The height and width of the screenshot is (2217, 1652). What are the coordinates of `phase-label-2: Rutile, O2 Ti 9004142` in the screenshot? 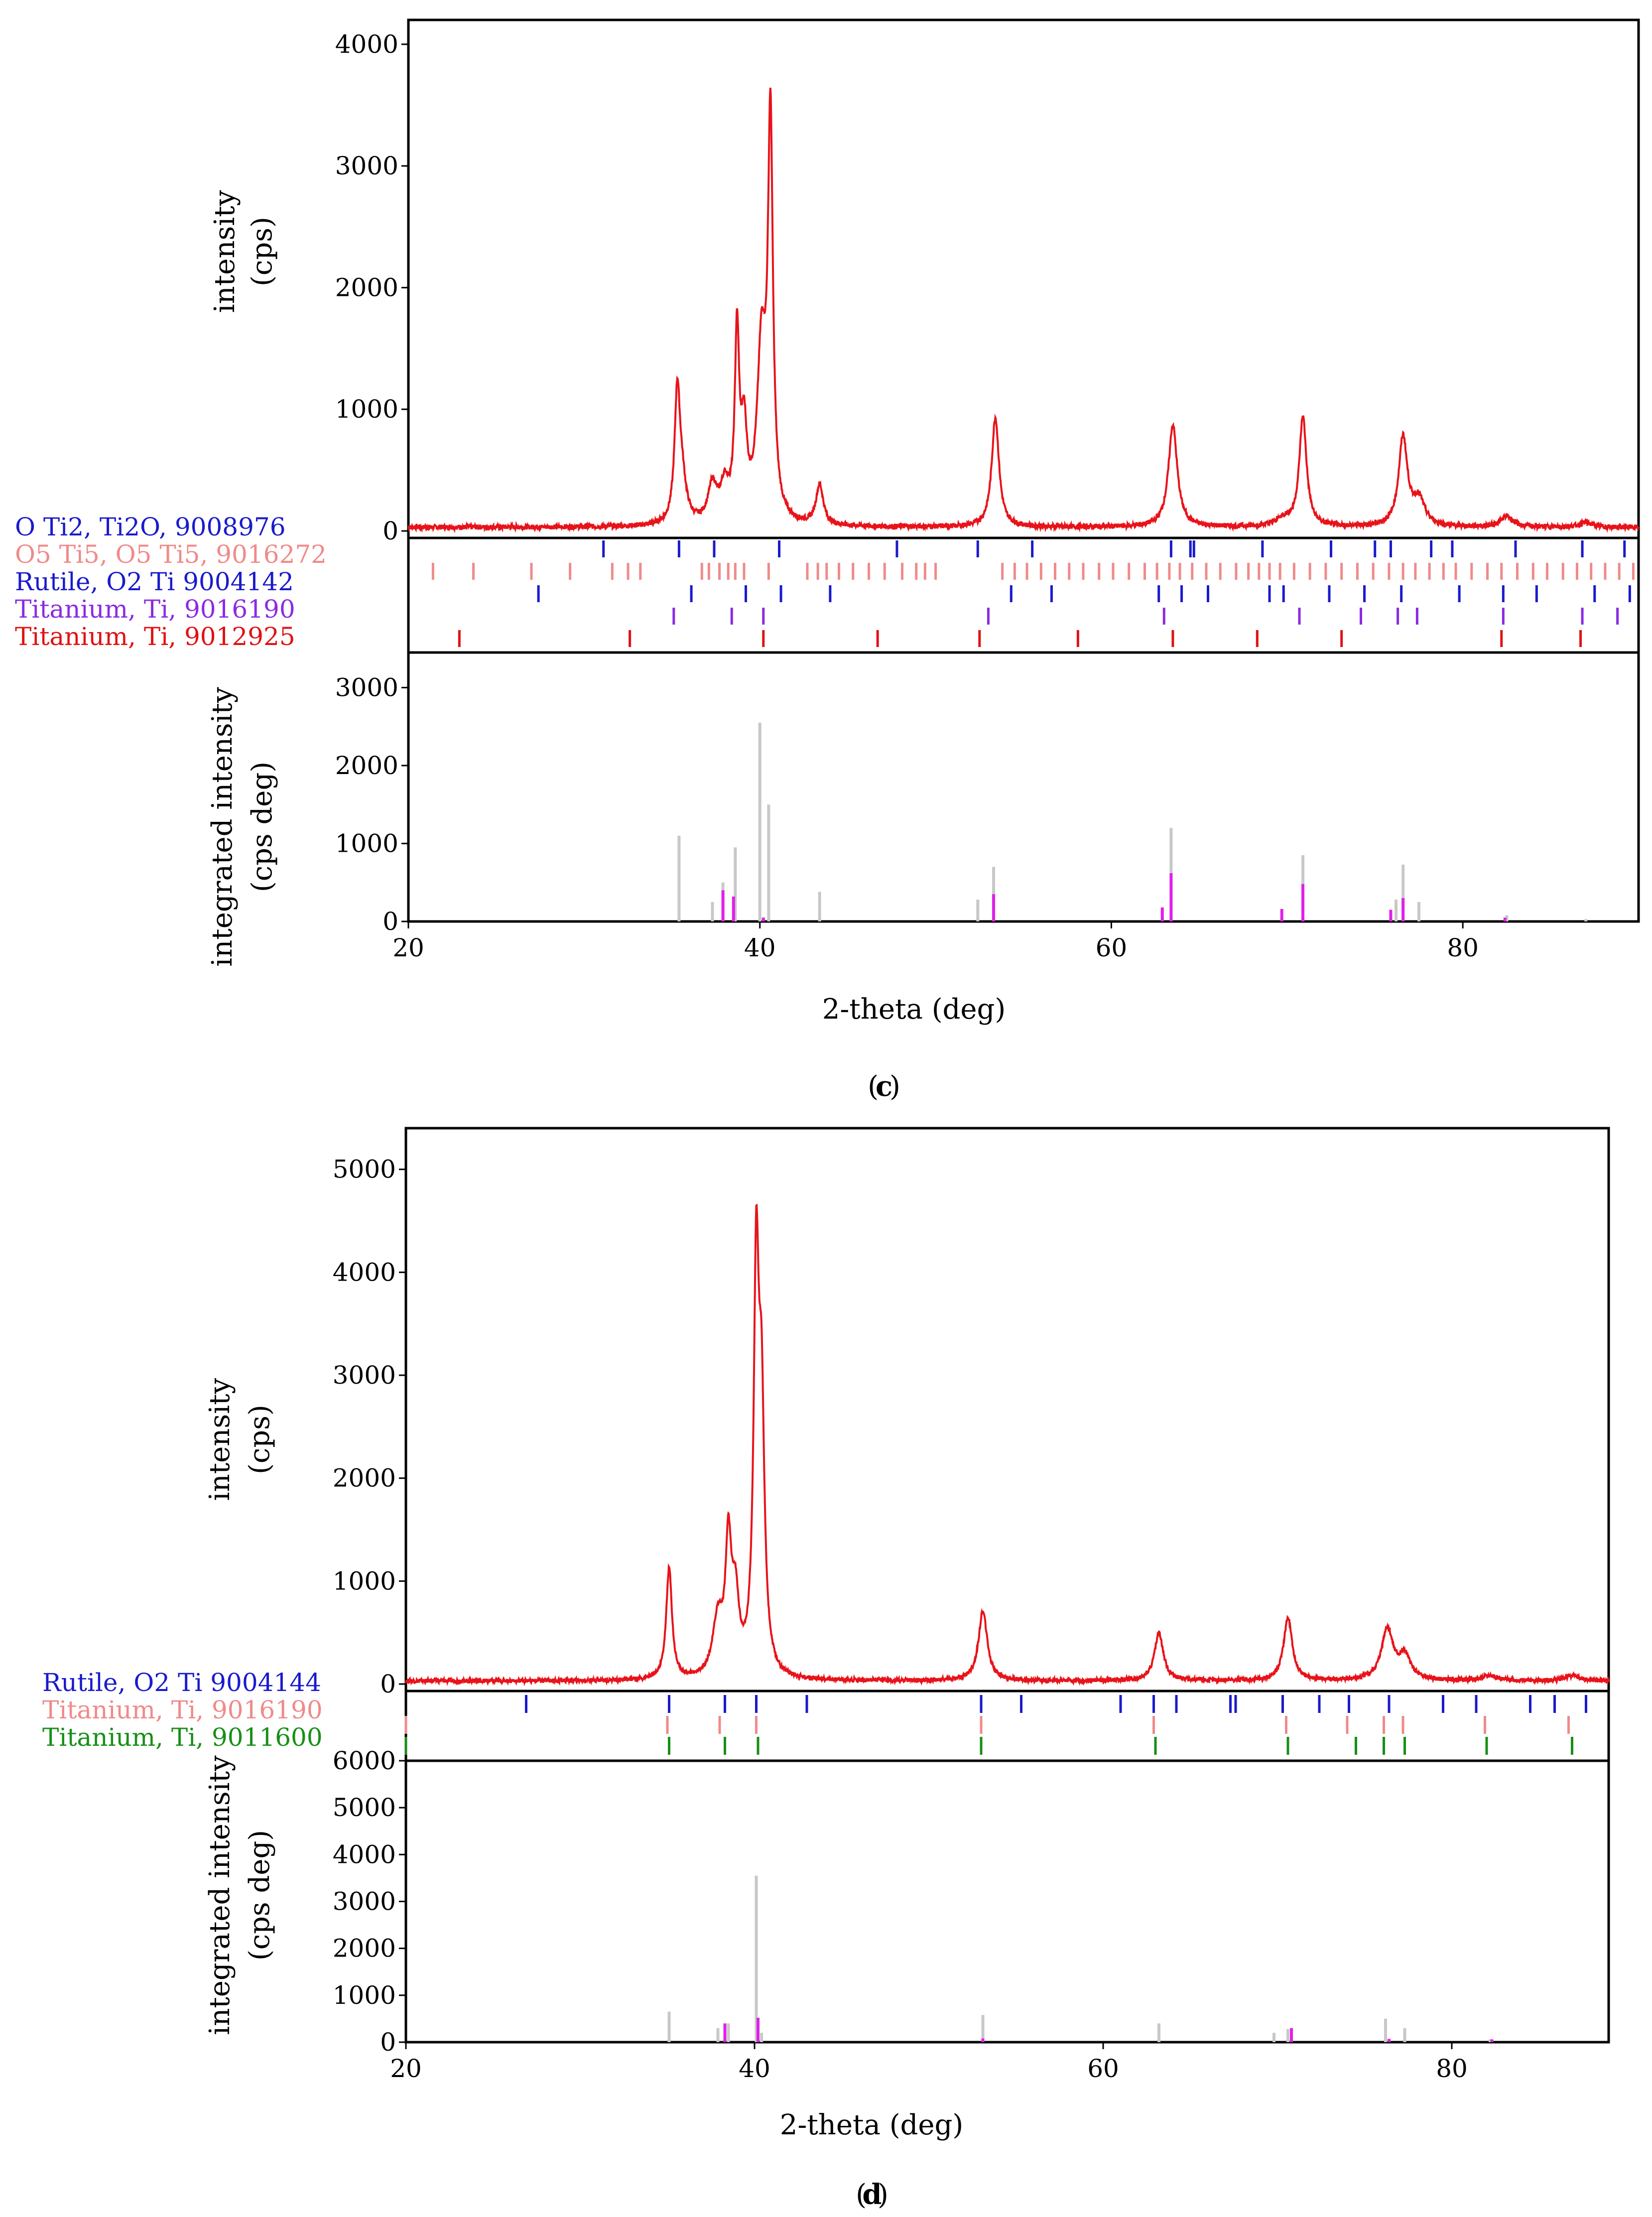 It's located at (154, 581).